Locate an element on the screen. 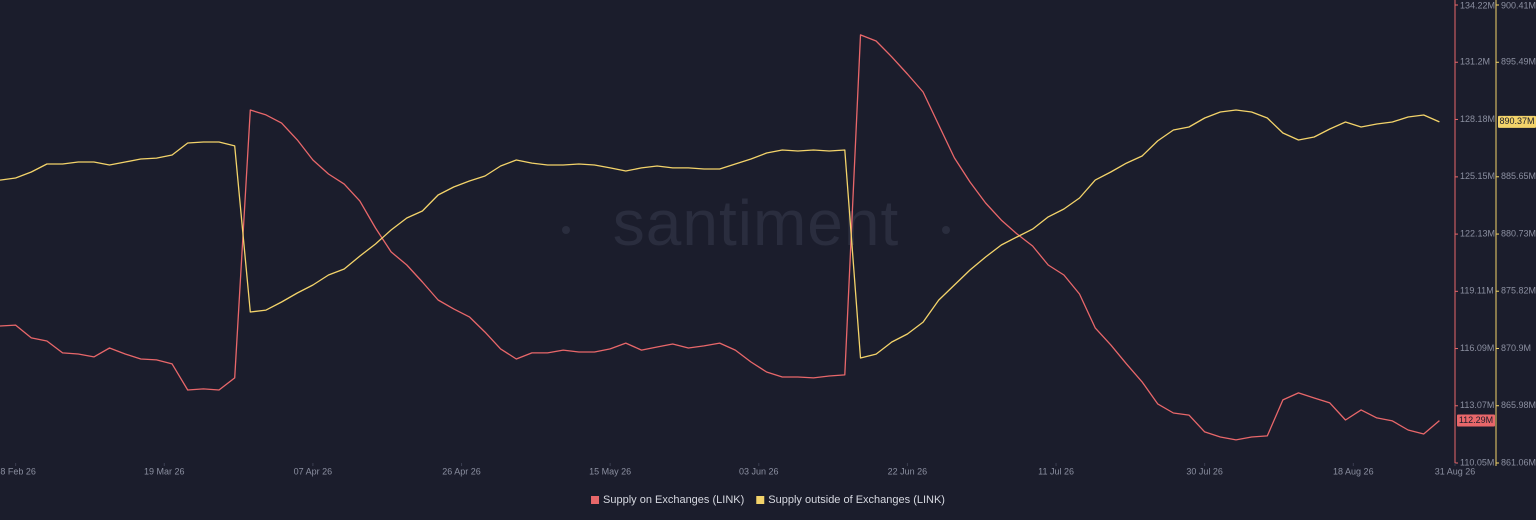  last-value-label: 890.37M is located at coordinates (1516, 121).